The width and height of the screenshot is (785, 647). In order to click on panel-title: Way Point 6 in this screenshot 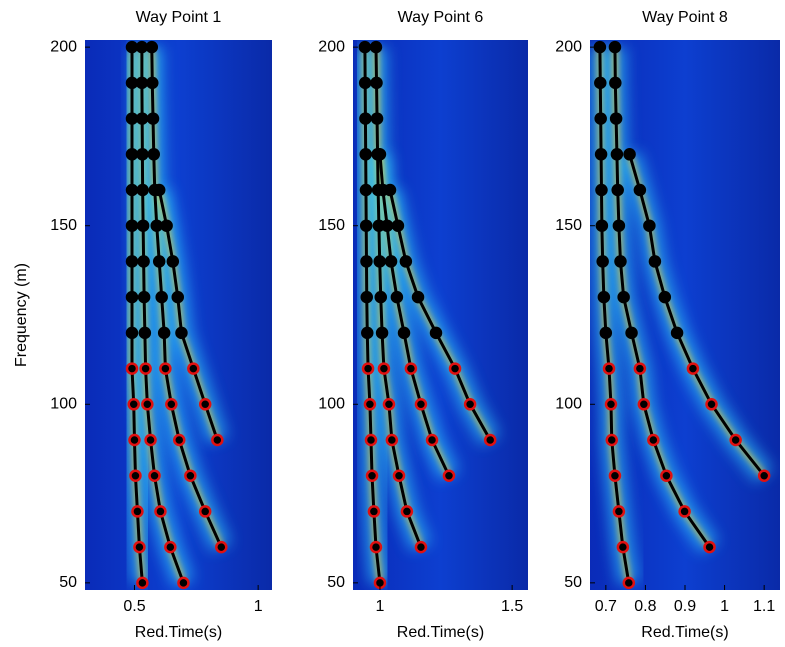, I will do `click(441, 17)`.